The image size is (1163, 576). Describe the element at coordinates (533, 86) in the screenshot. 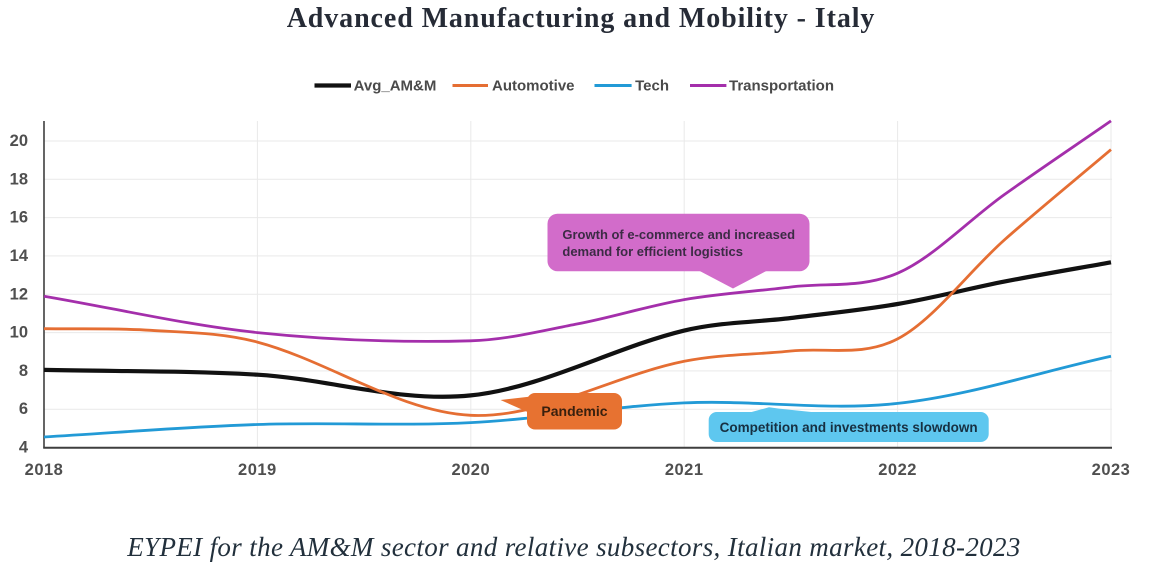

I see `svg-text: Automotive` at that location.